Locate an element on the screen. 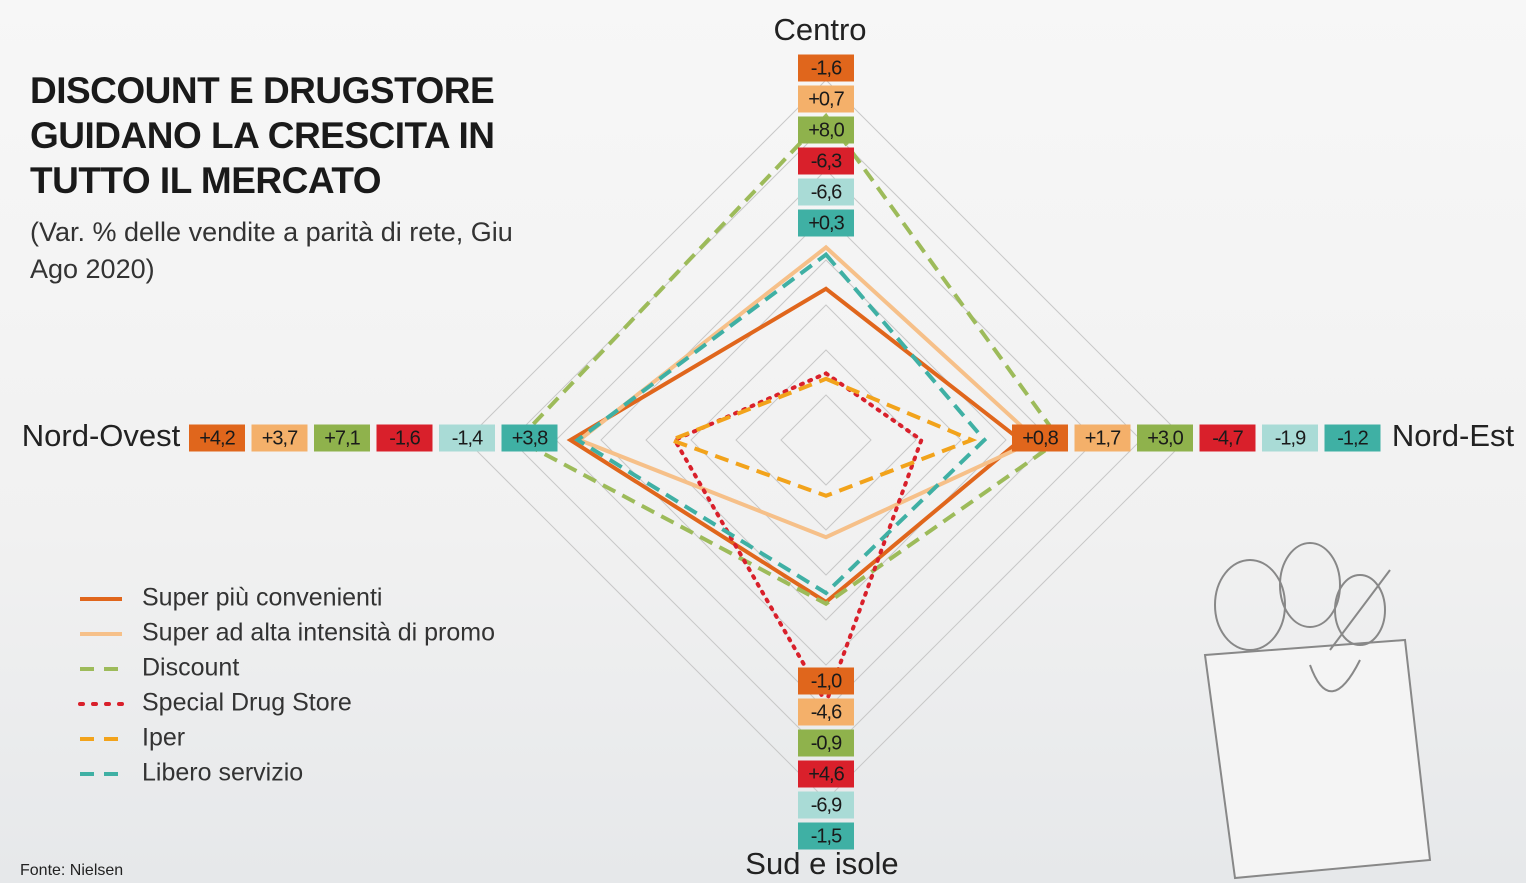 This screenshot has height=883, width=1526. value-label: -1,0 is located at coordinates (826, 681).